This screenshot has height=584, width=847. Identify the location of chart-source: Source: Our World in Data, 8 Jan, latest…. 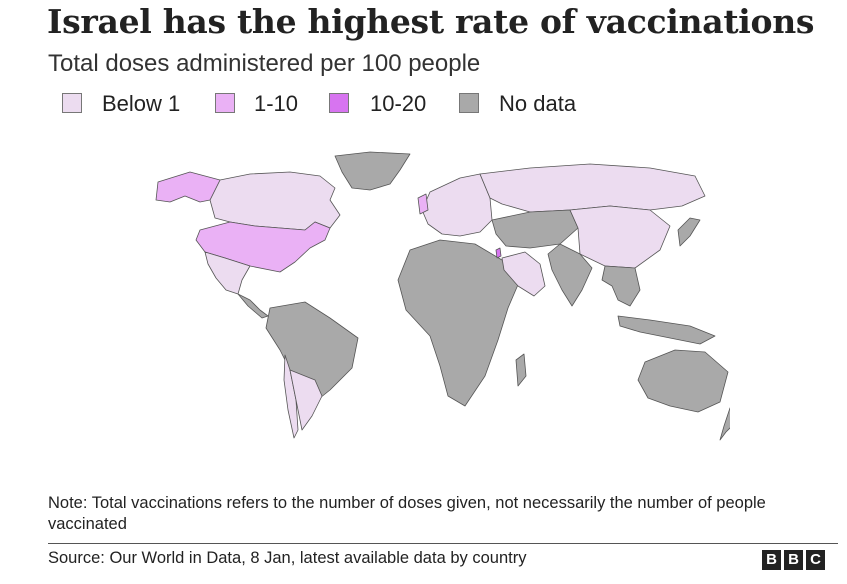
(287, 558).